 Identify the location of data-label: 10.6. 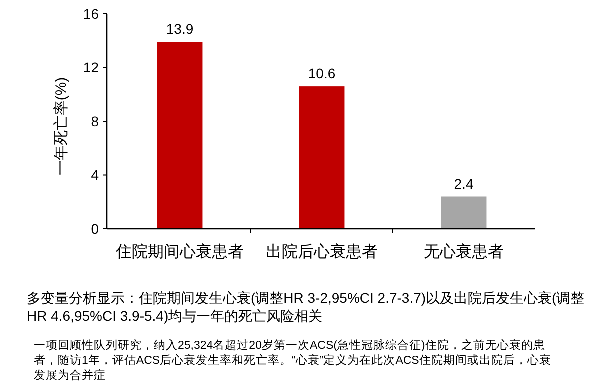
(322, 74).